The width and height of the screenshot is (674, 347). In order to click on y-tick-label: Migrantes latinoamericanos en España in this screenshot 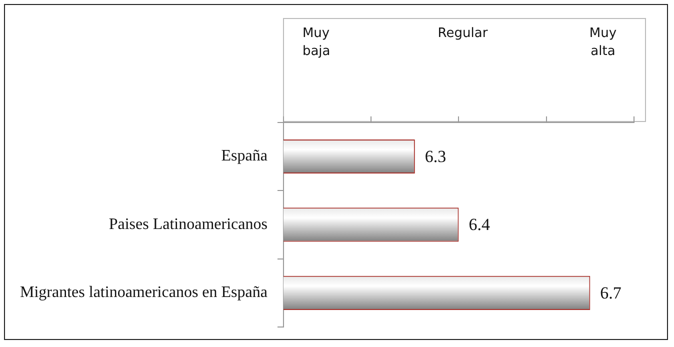, I will do `click(144, 293)`.